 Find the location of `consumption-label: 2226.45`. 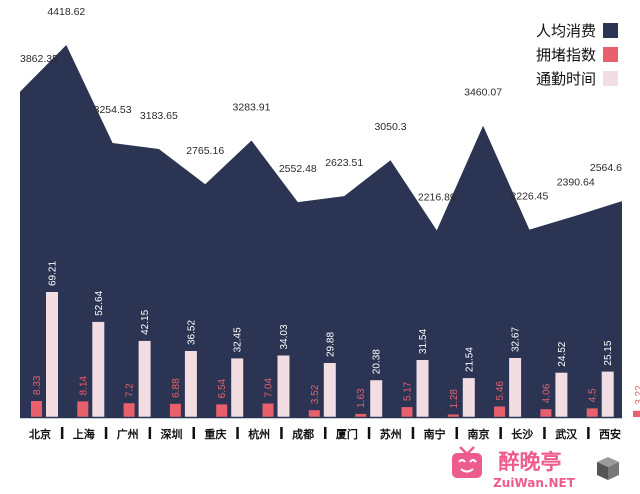

consumption-label: 2226.45 is located at coordinates (529, 197).